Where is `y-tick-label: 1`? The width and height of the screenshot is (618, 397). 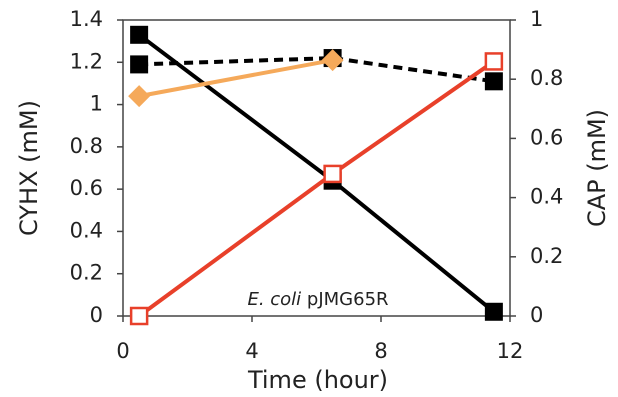 y-tick-label: 1 is located at coordinates (96, 104).